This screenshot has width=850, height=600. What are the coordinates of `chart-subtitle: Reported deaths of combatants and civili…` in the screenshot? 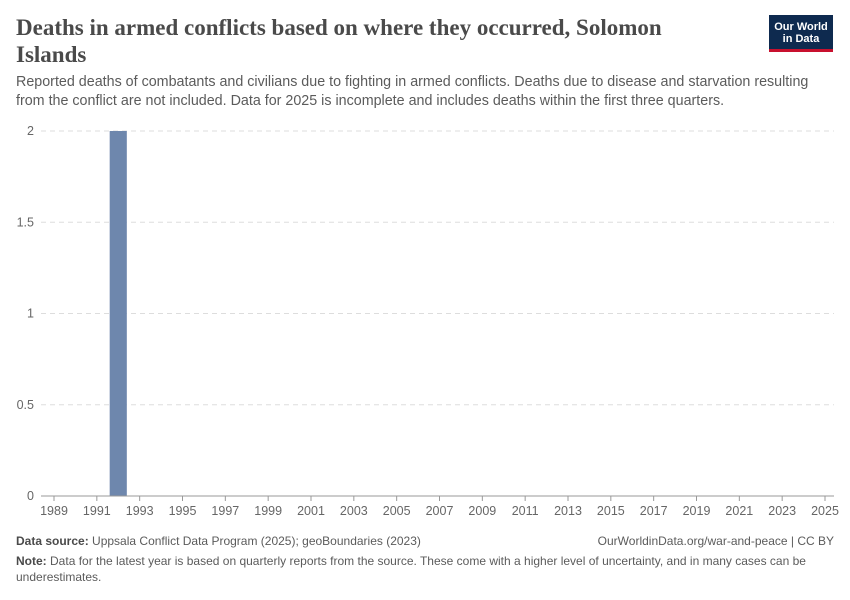 It's located at (412, 91).